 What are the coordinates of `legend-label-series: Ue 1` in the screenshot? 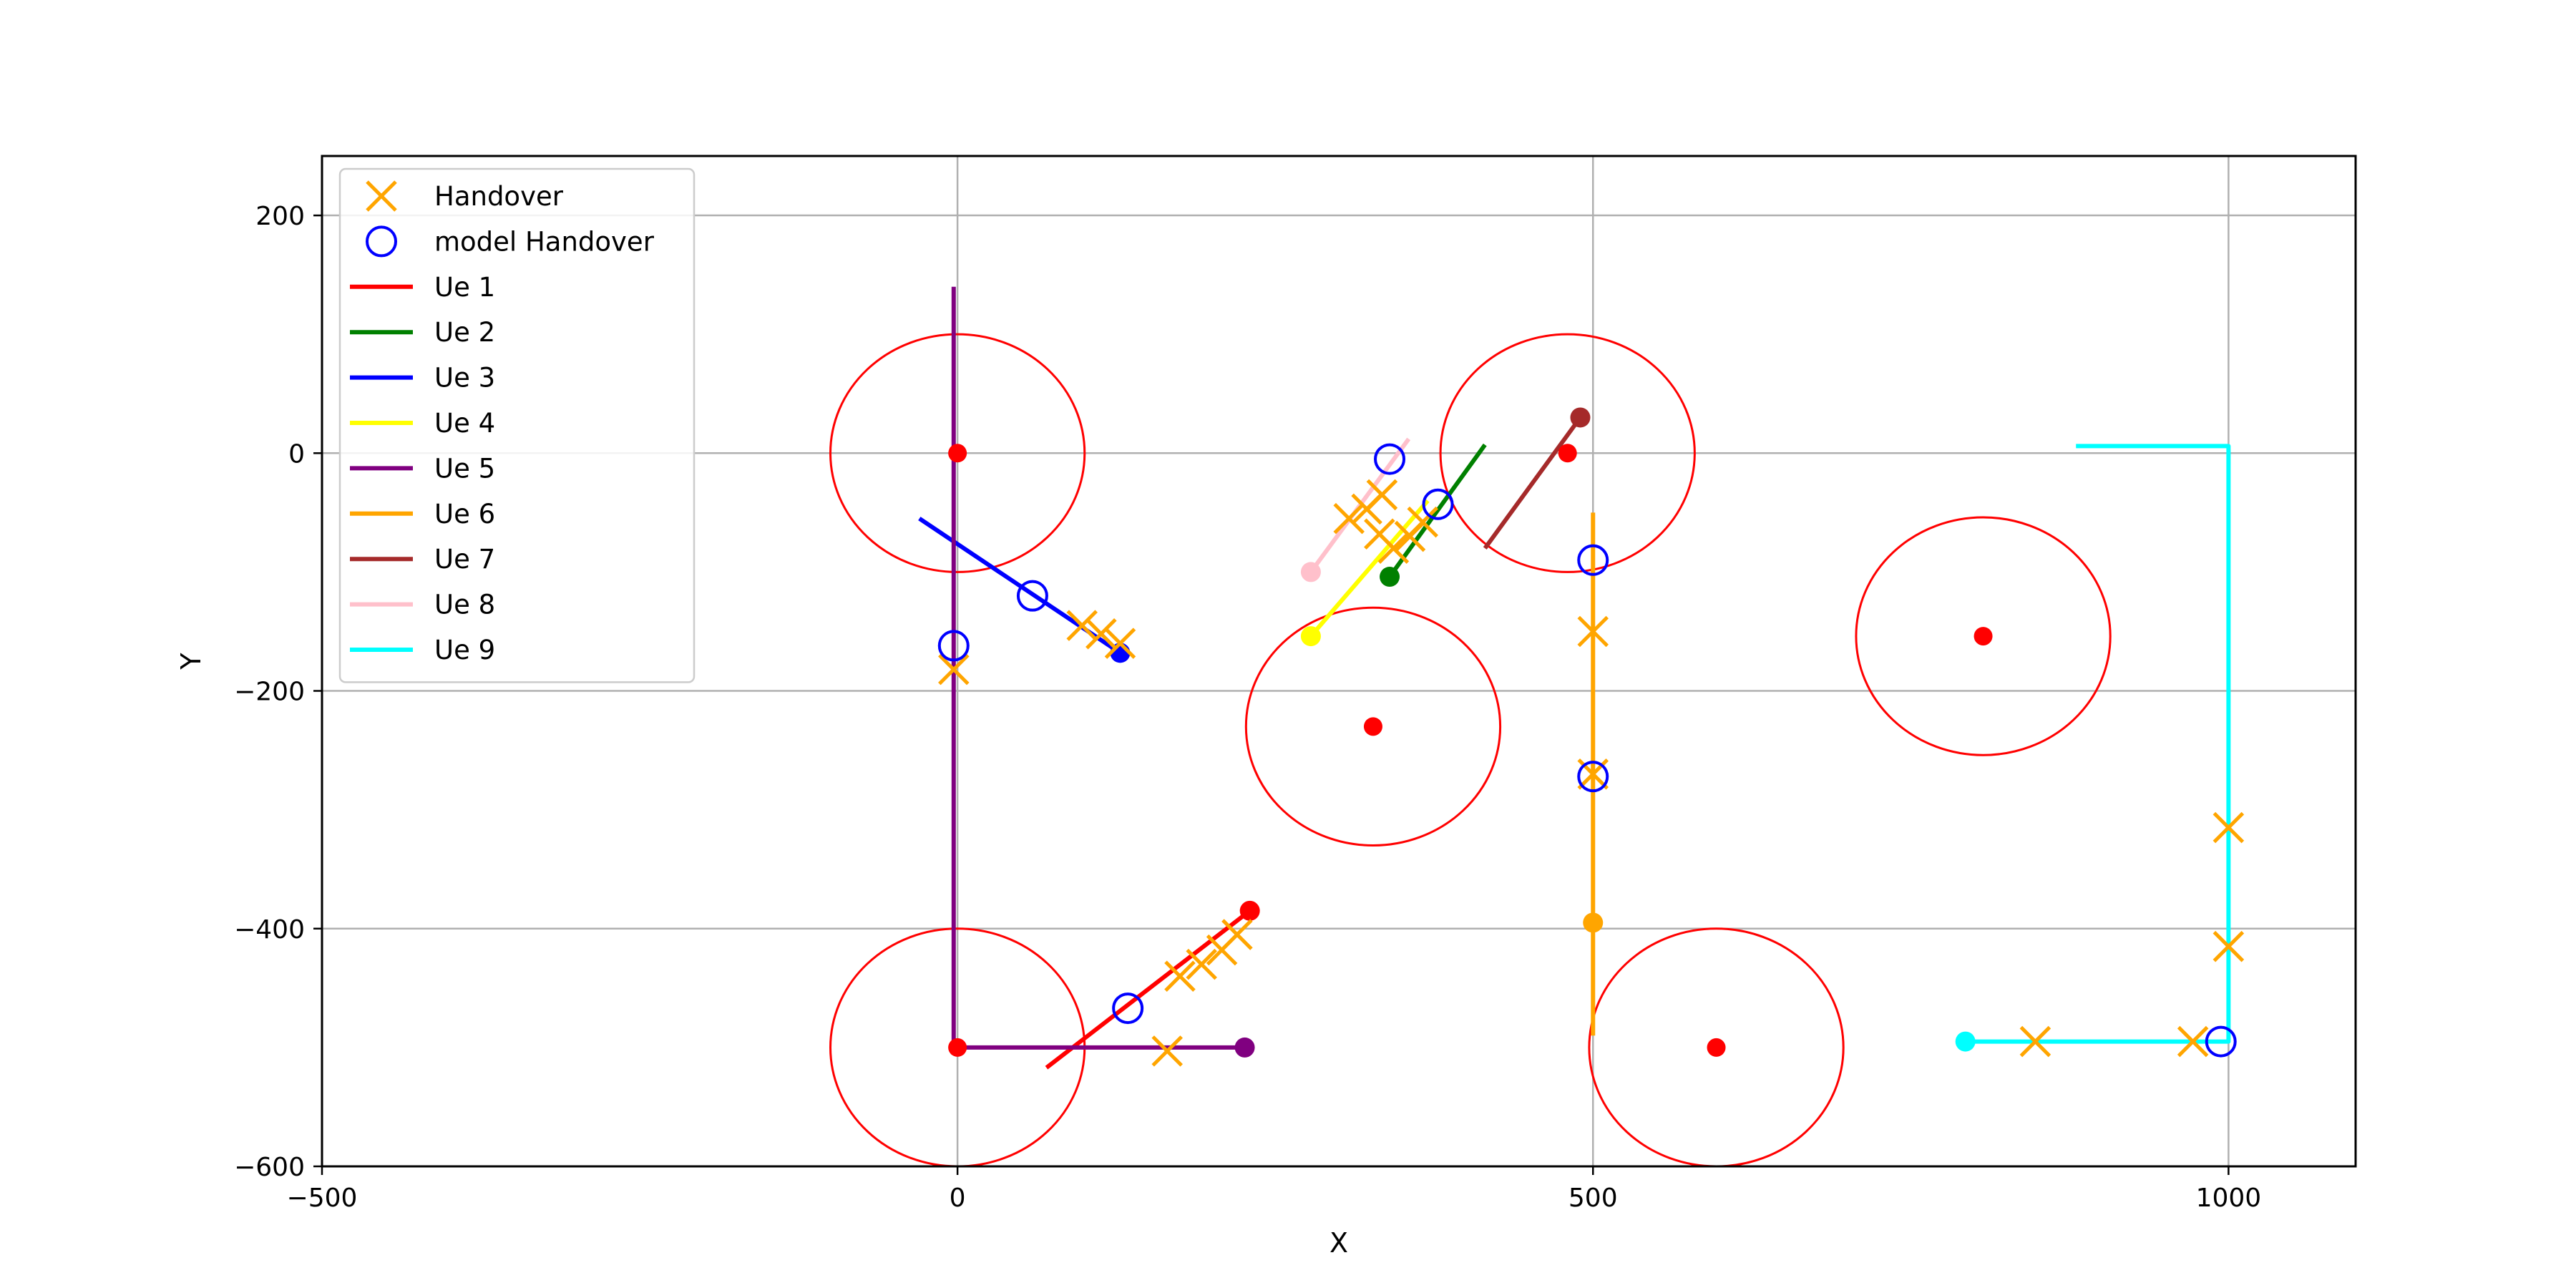 It's located at (464, 287).